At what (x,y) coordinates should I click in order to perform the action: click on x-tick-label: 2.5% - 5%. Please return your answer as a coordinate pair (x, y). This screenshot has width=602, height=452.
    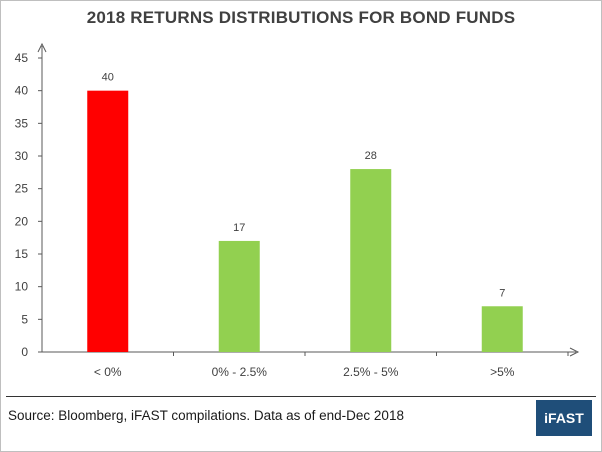
    Looking at the image, I should click on (371, 372).